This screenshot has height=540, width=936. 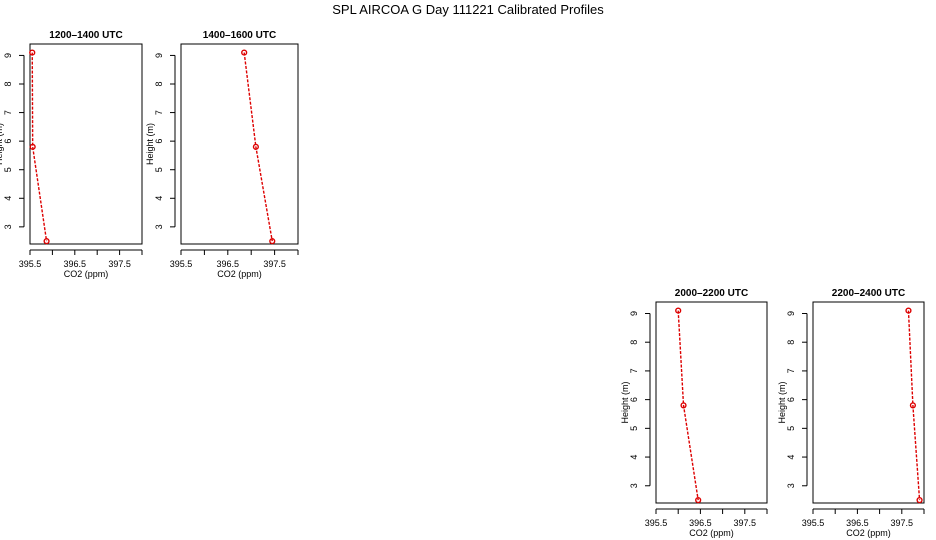 What do you see at coordinates (85, 35) in the screenshot?
I see `panel-title: 1200–1400 UTC` at bounding box center [85, 35].